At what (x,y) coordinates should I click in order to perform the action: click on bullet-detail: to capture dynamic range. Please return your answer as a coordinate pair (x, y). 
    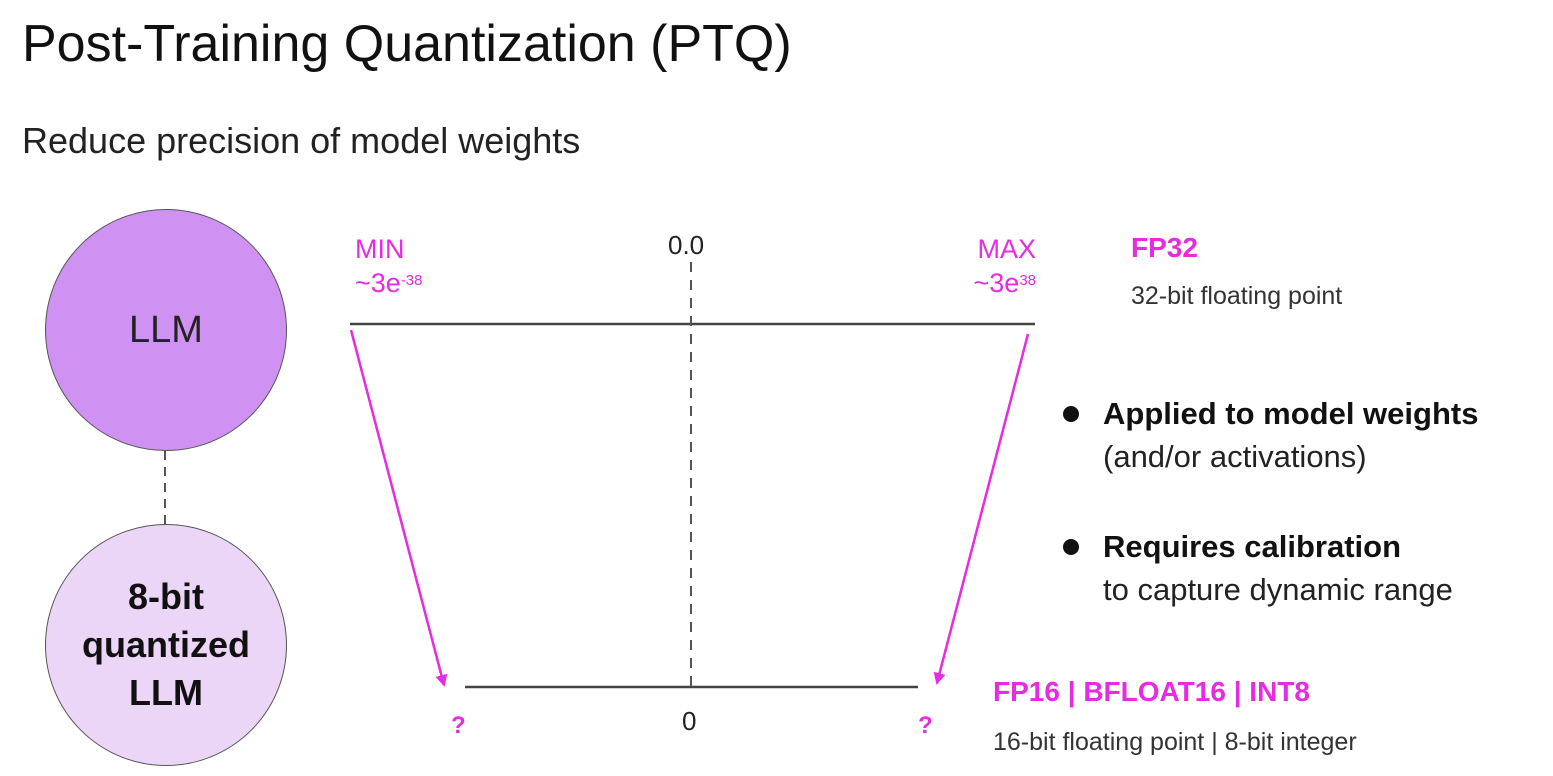
    Looking at the image, I should click on (1278, 589).